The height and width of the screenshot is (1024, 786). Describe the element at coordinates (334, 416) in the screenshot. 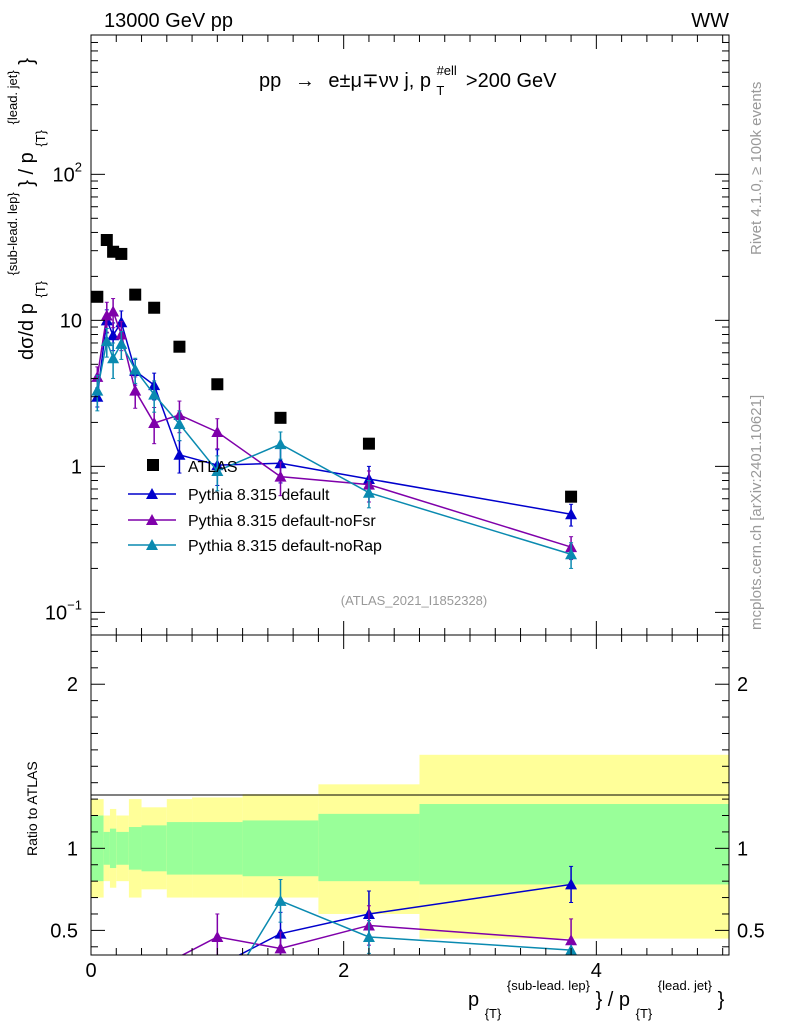

I see `series-line-pythia-8-315-default` at that location.